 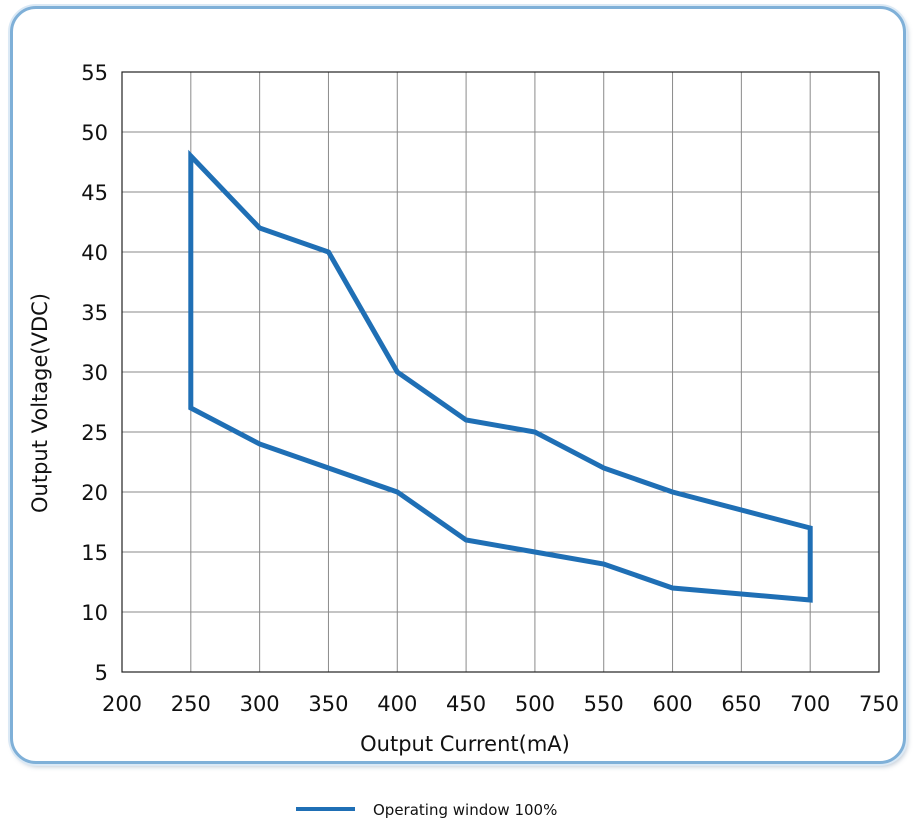 What do you see at coordinates (466, 704) in the screenshot?
I see `x-tick-label-5: 450` at bounding box center [466, 704].